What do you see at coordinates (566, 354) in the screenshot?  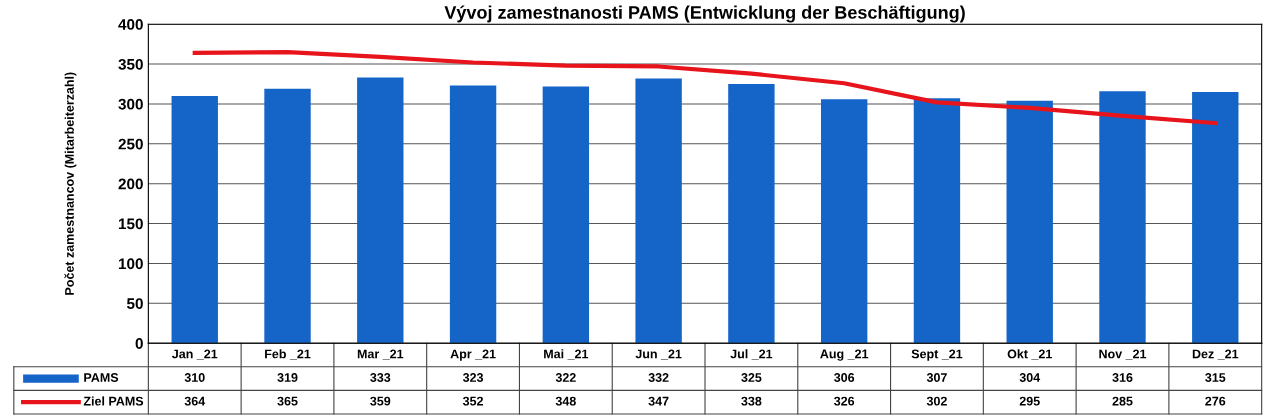 I see `x-tick-label: Mai _21` at bounding box center [566, 354].